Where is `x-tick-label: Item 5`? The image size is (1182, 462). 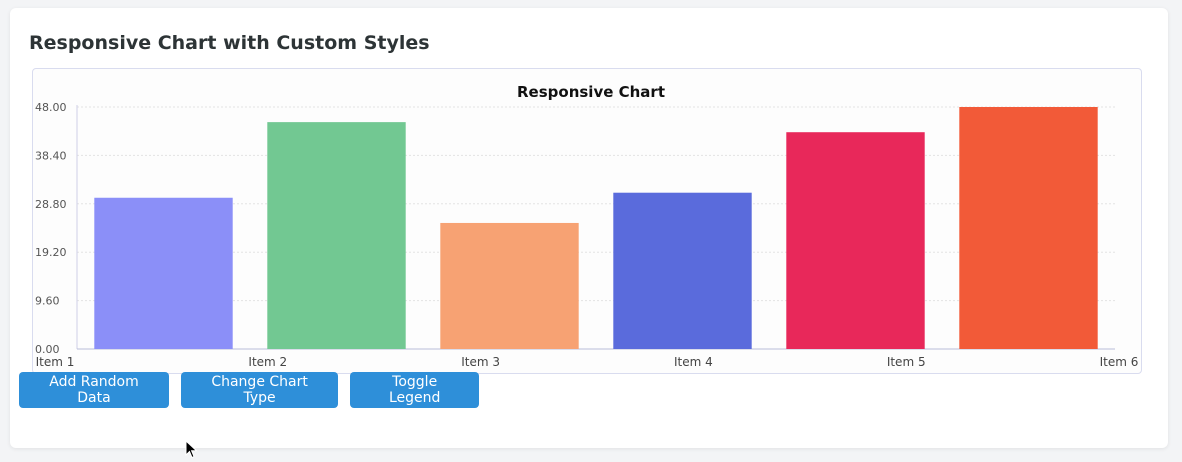 x-tick-label: Item 5 is located at coordinates (906, 362).